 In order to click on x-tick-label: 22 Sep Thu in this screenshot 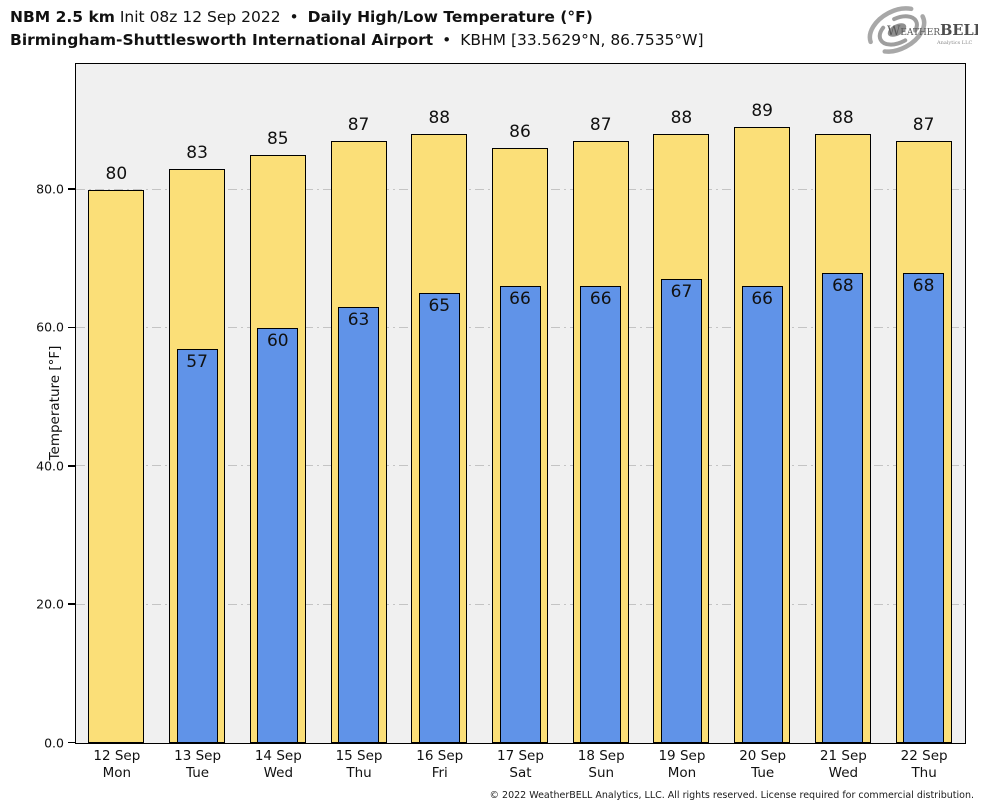, I will do `click(924, 765)`.